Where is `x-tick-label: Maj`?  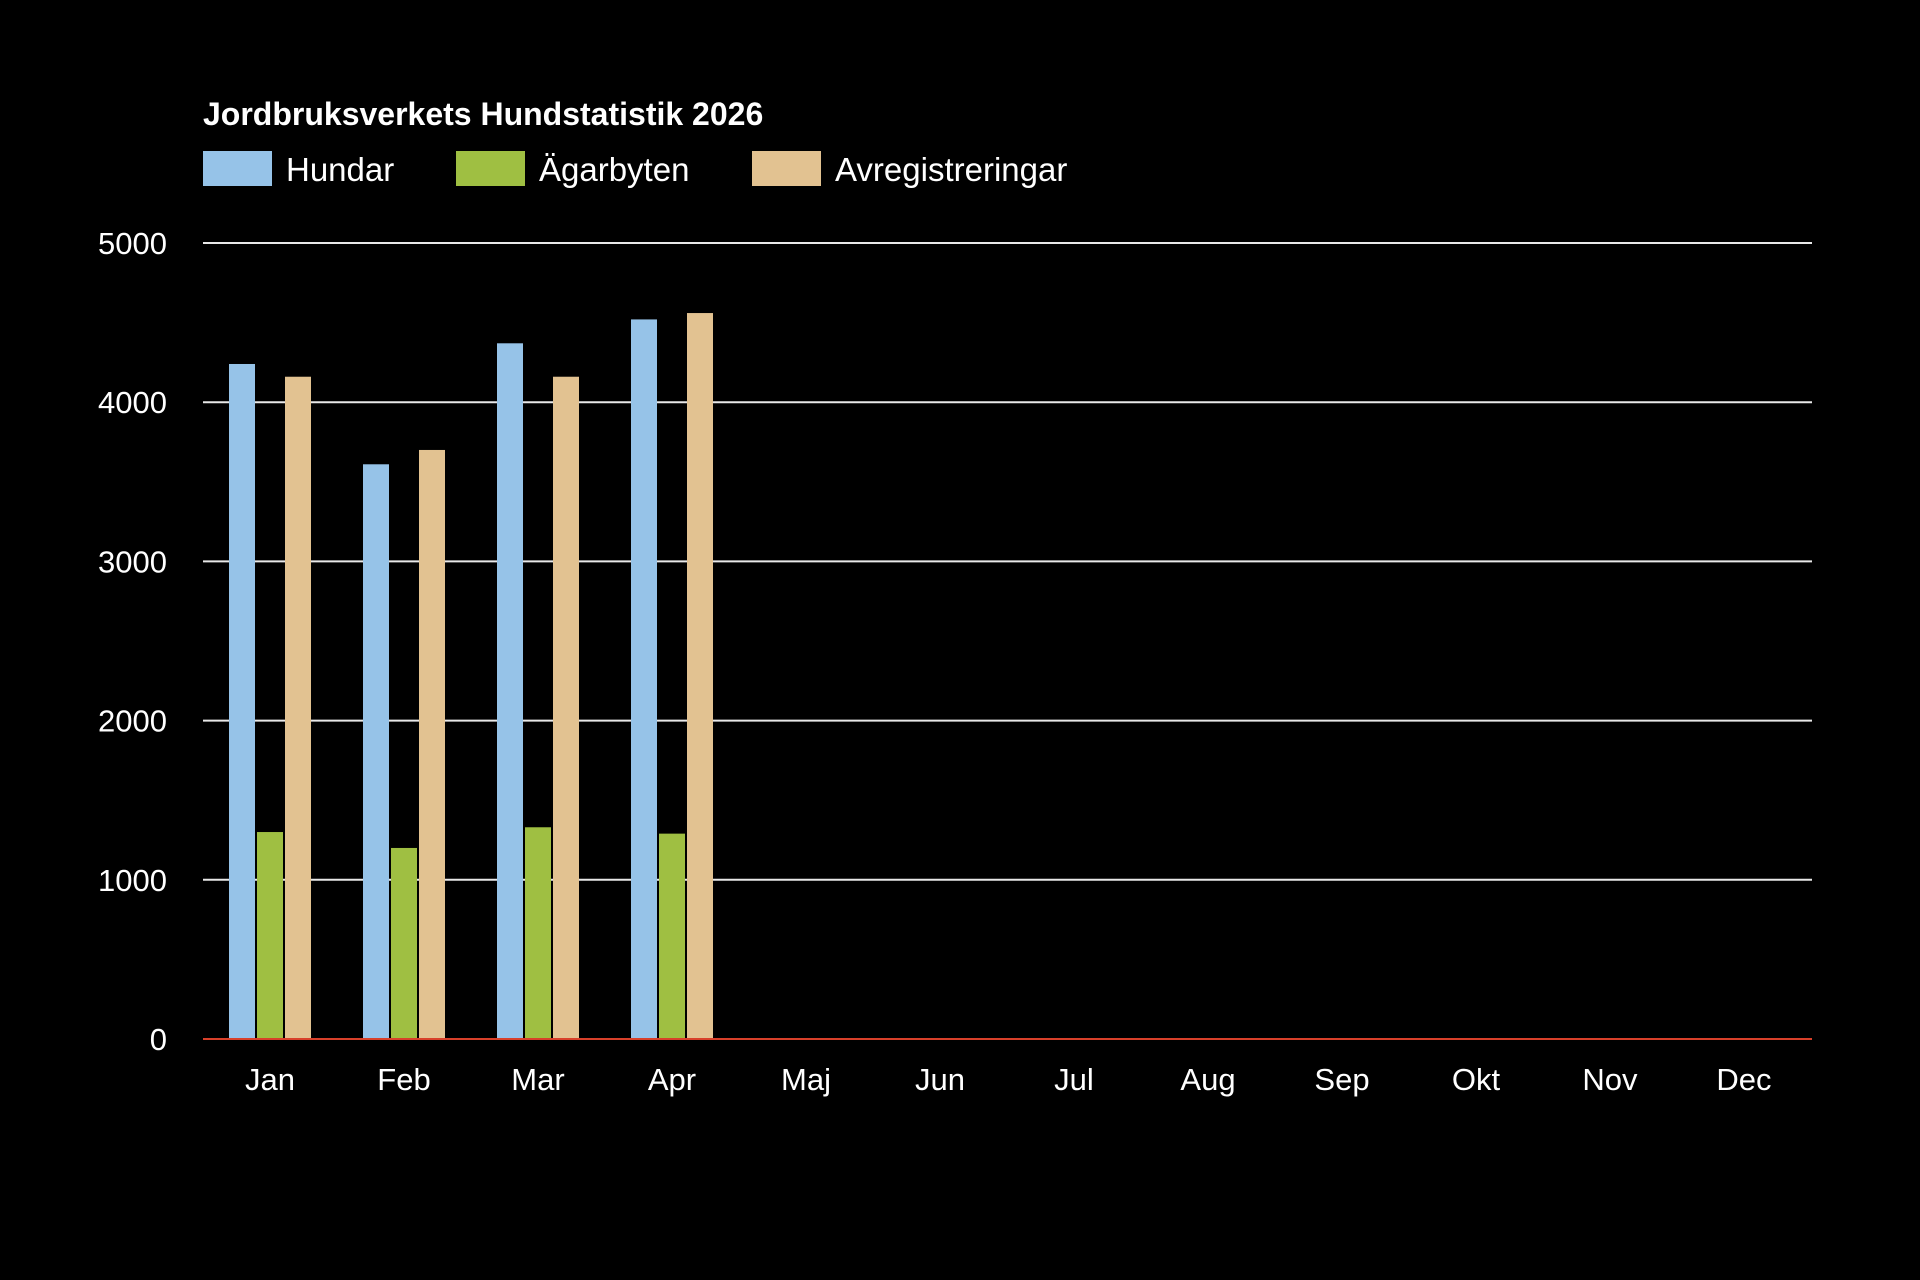
x-tick-label: Maj is located at coordinates (806, 1079).